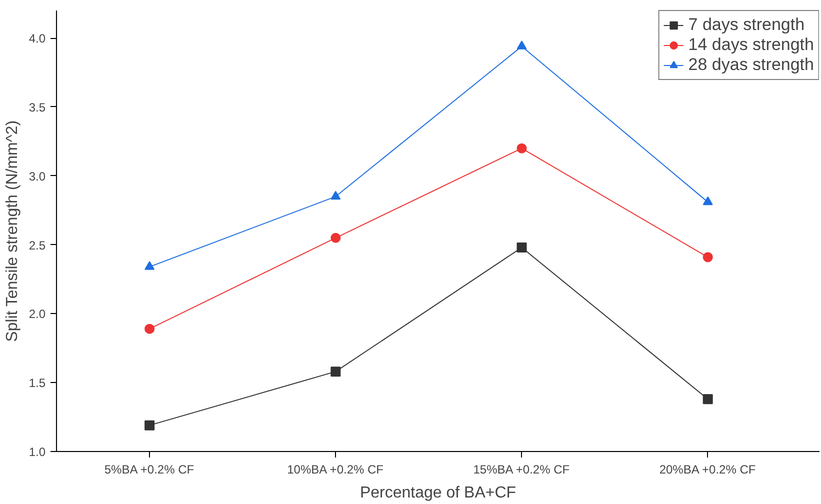 The height and width of the screenshot is (504, 821). I want to click on y-tick-label: 1.5, so click(37, 383).